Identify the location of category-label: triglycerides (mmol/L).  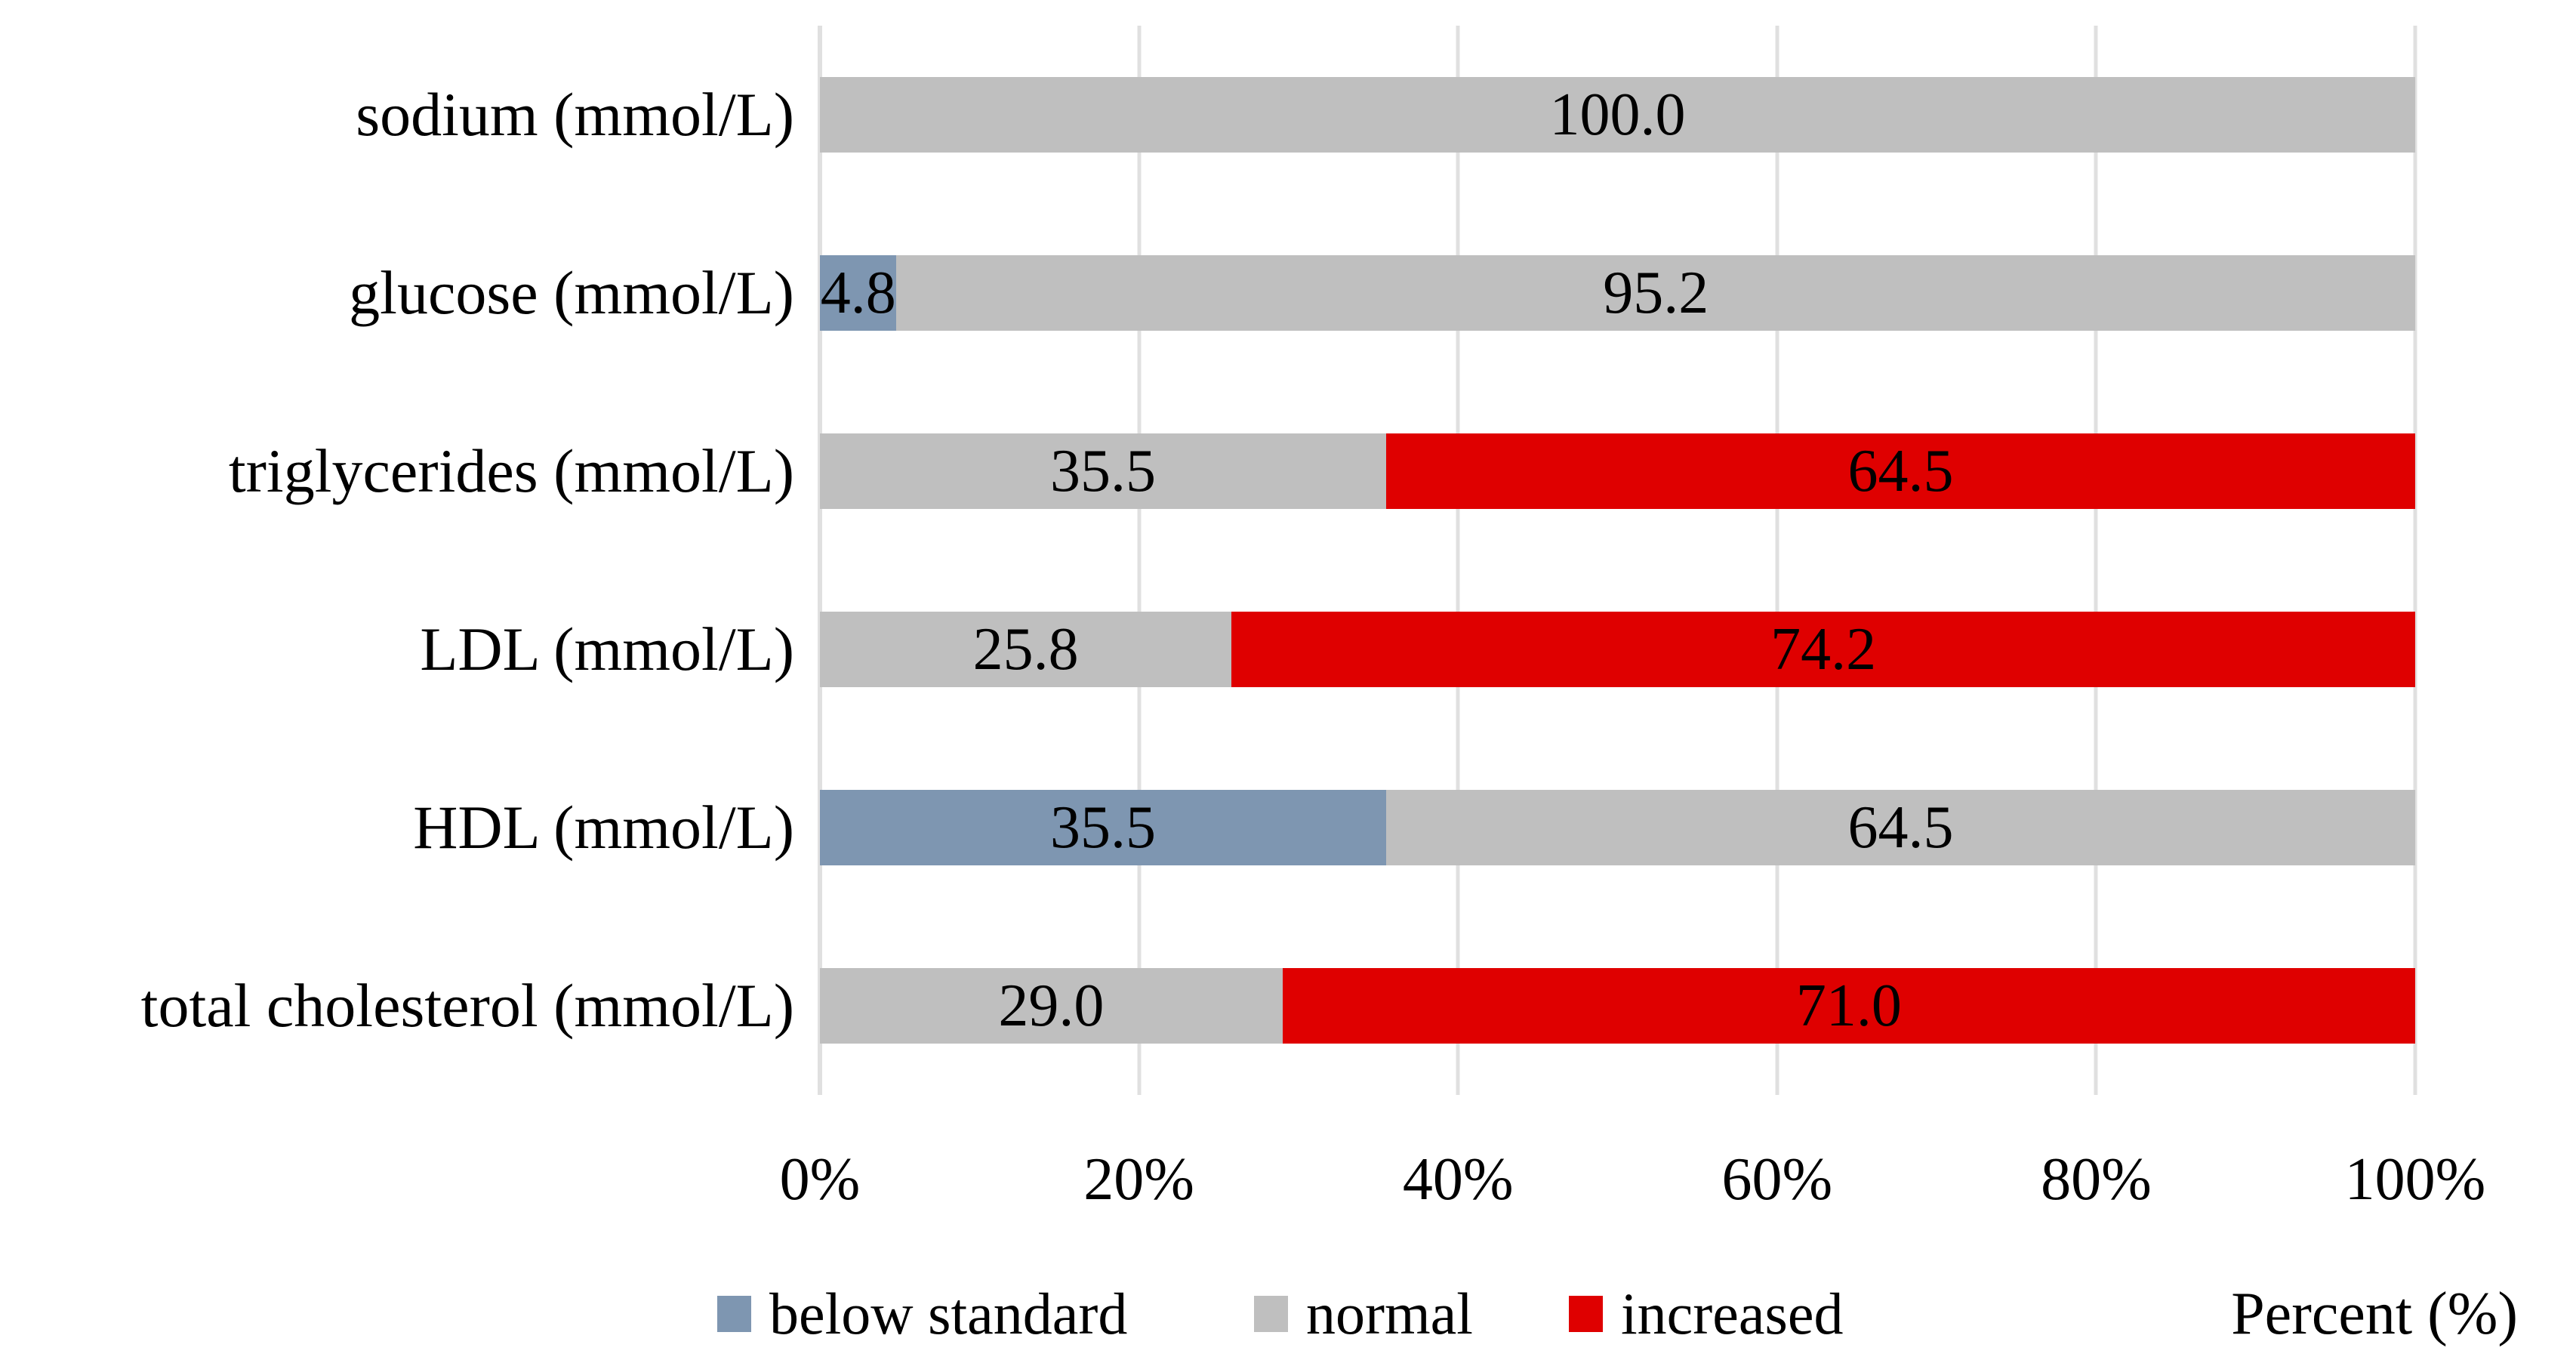
(511, 471).